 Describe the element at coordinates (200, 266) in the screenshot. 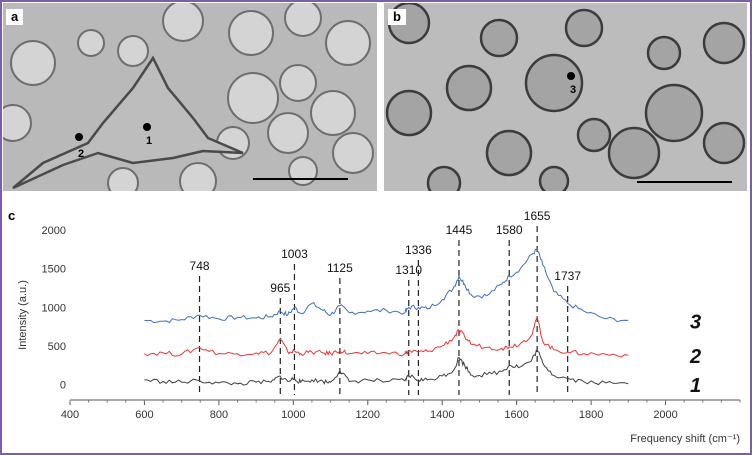

I see `peak-label-748: 748` at that location.